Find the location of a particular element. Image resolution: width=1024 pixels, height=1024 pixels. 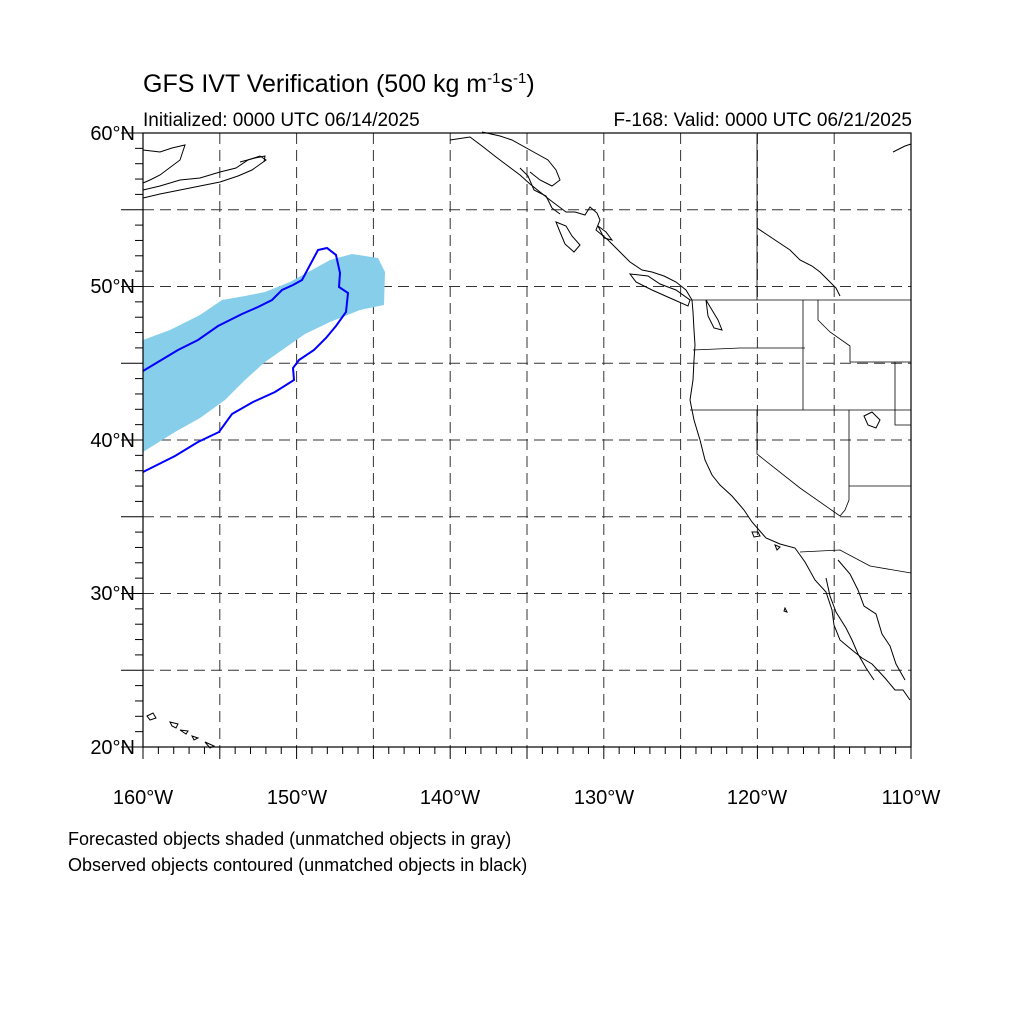

lat-label-30: 30°N is located at coordinates (112, 594).